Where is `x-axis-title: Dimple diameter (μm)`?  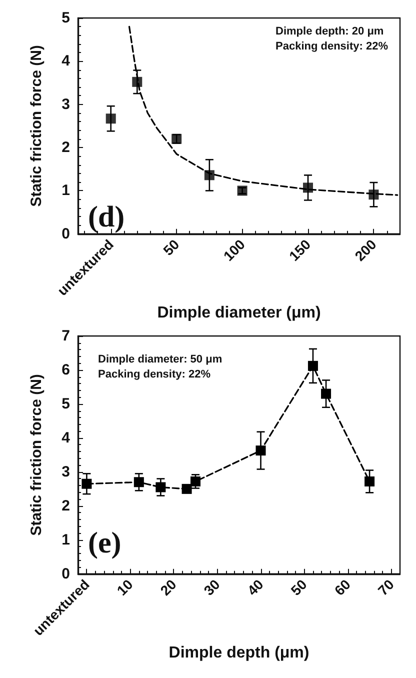
x-axis-title: Dimple diameter (μm) is located at coordinates (239, 313).